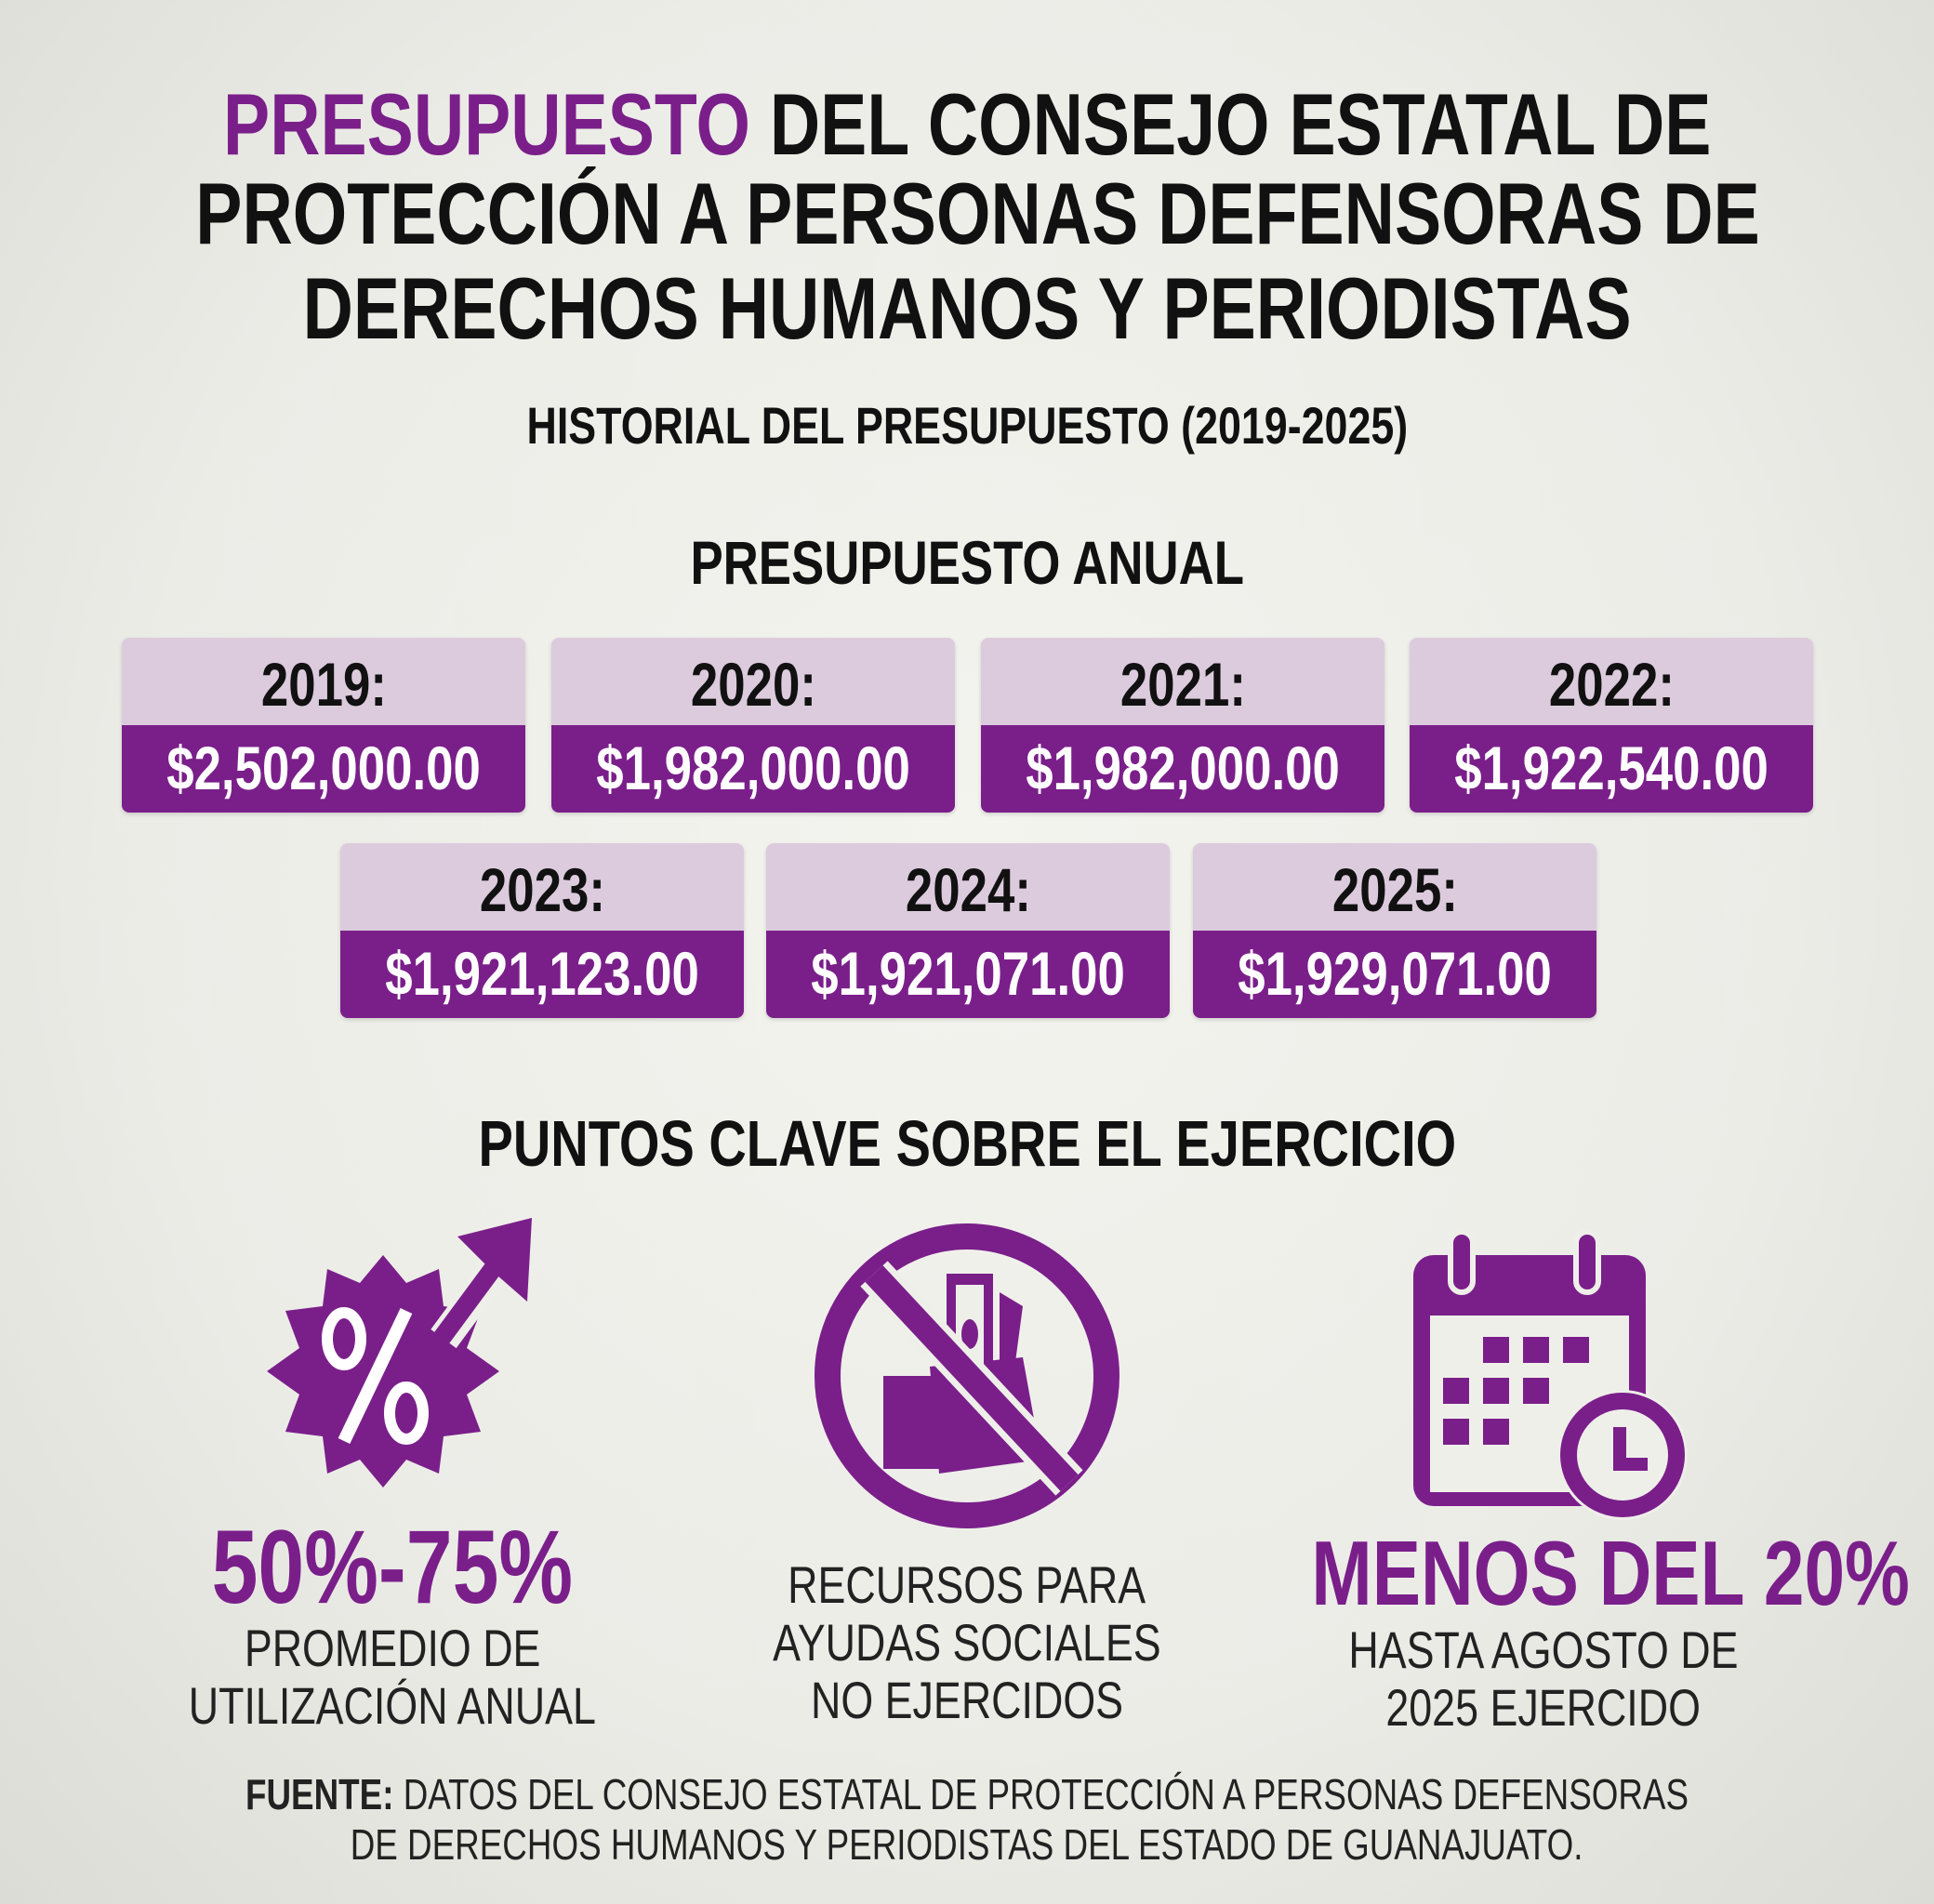  What do you see at coordinates (1395, 974) in the screenshot?
I see `budget-amount: $1,929,071.00` at bounding box center [1395, 974].